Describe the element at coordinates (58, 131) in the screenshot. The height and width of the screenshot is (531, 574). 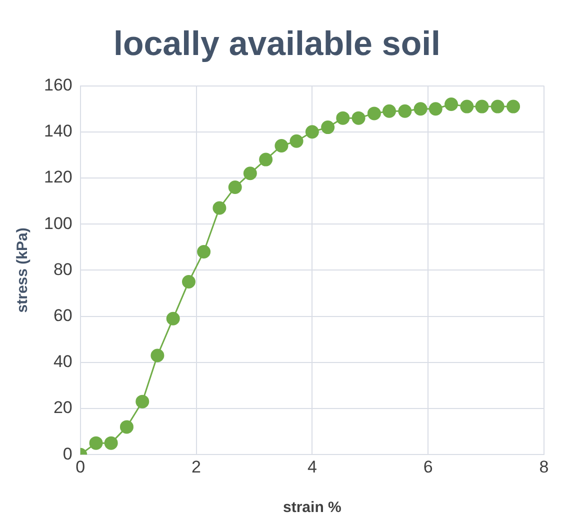
I see `y-tick-label: 140` at that location.